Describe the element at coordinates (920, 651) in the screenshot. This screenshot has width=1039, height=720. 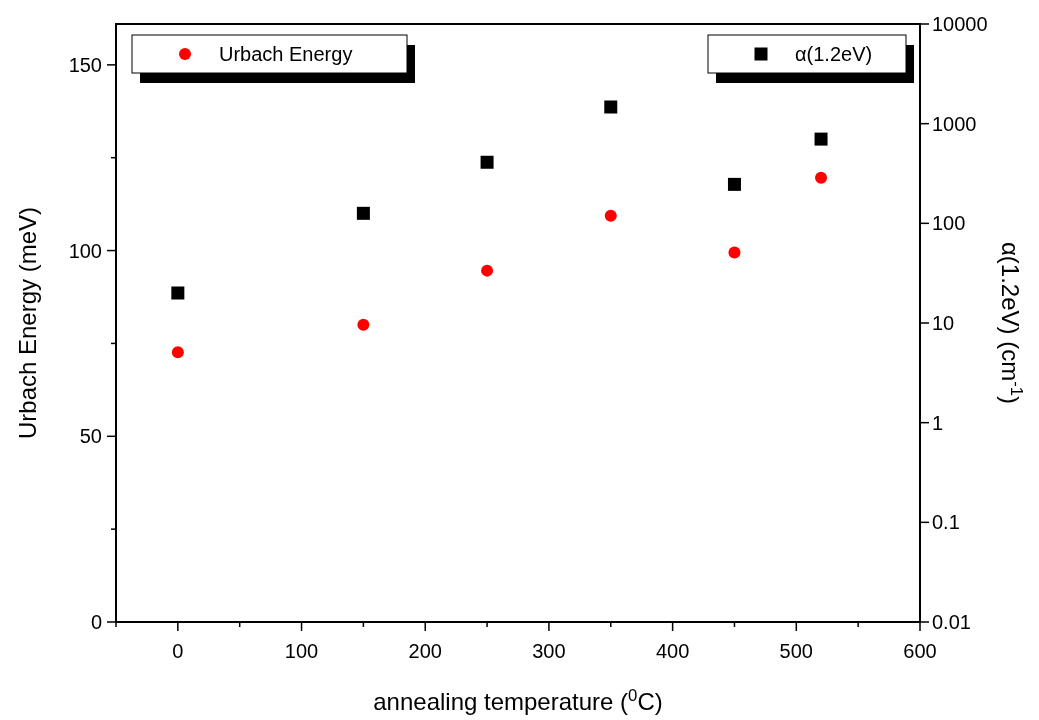
I see `x-tick-label: 600` at that location.